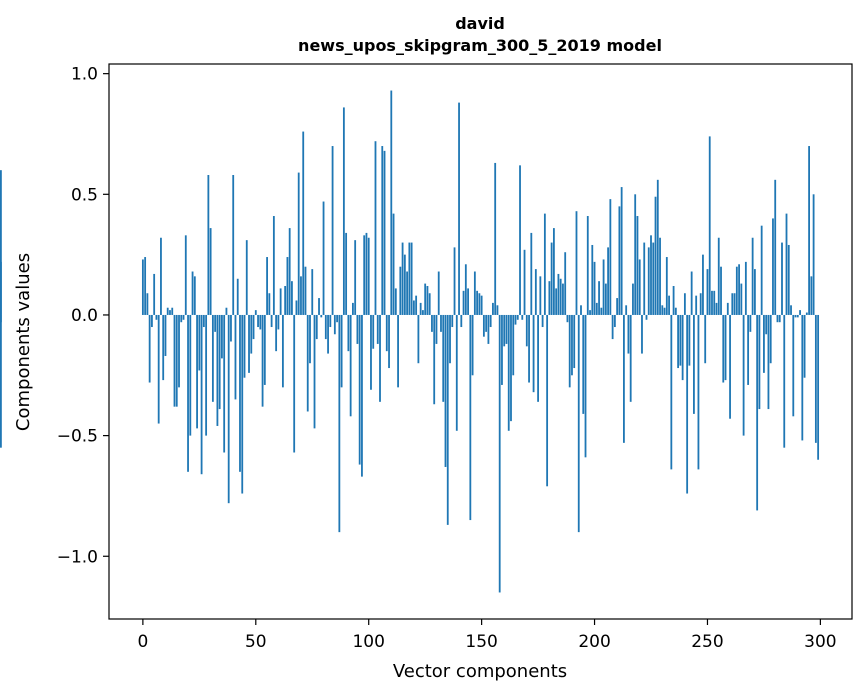  I want to click on y-tick-label: 1.0, so click(84, 75).